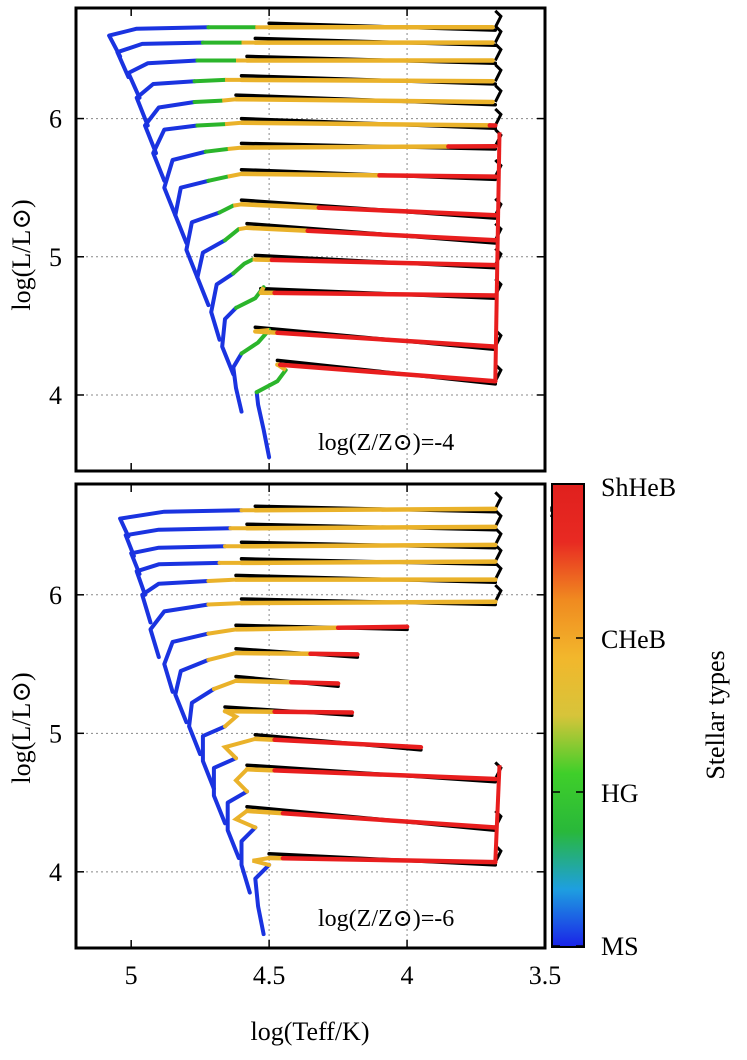 This screenshot has height=1060, width=747. What do you see at coordinates (21, 727) in the screenshot?
I see `bottom-panel-ylabel: log(L/L⊙)` at bounding box center [21, 727].